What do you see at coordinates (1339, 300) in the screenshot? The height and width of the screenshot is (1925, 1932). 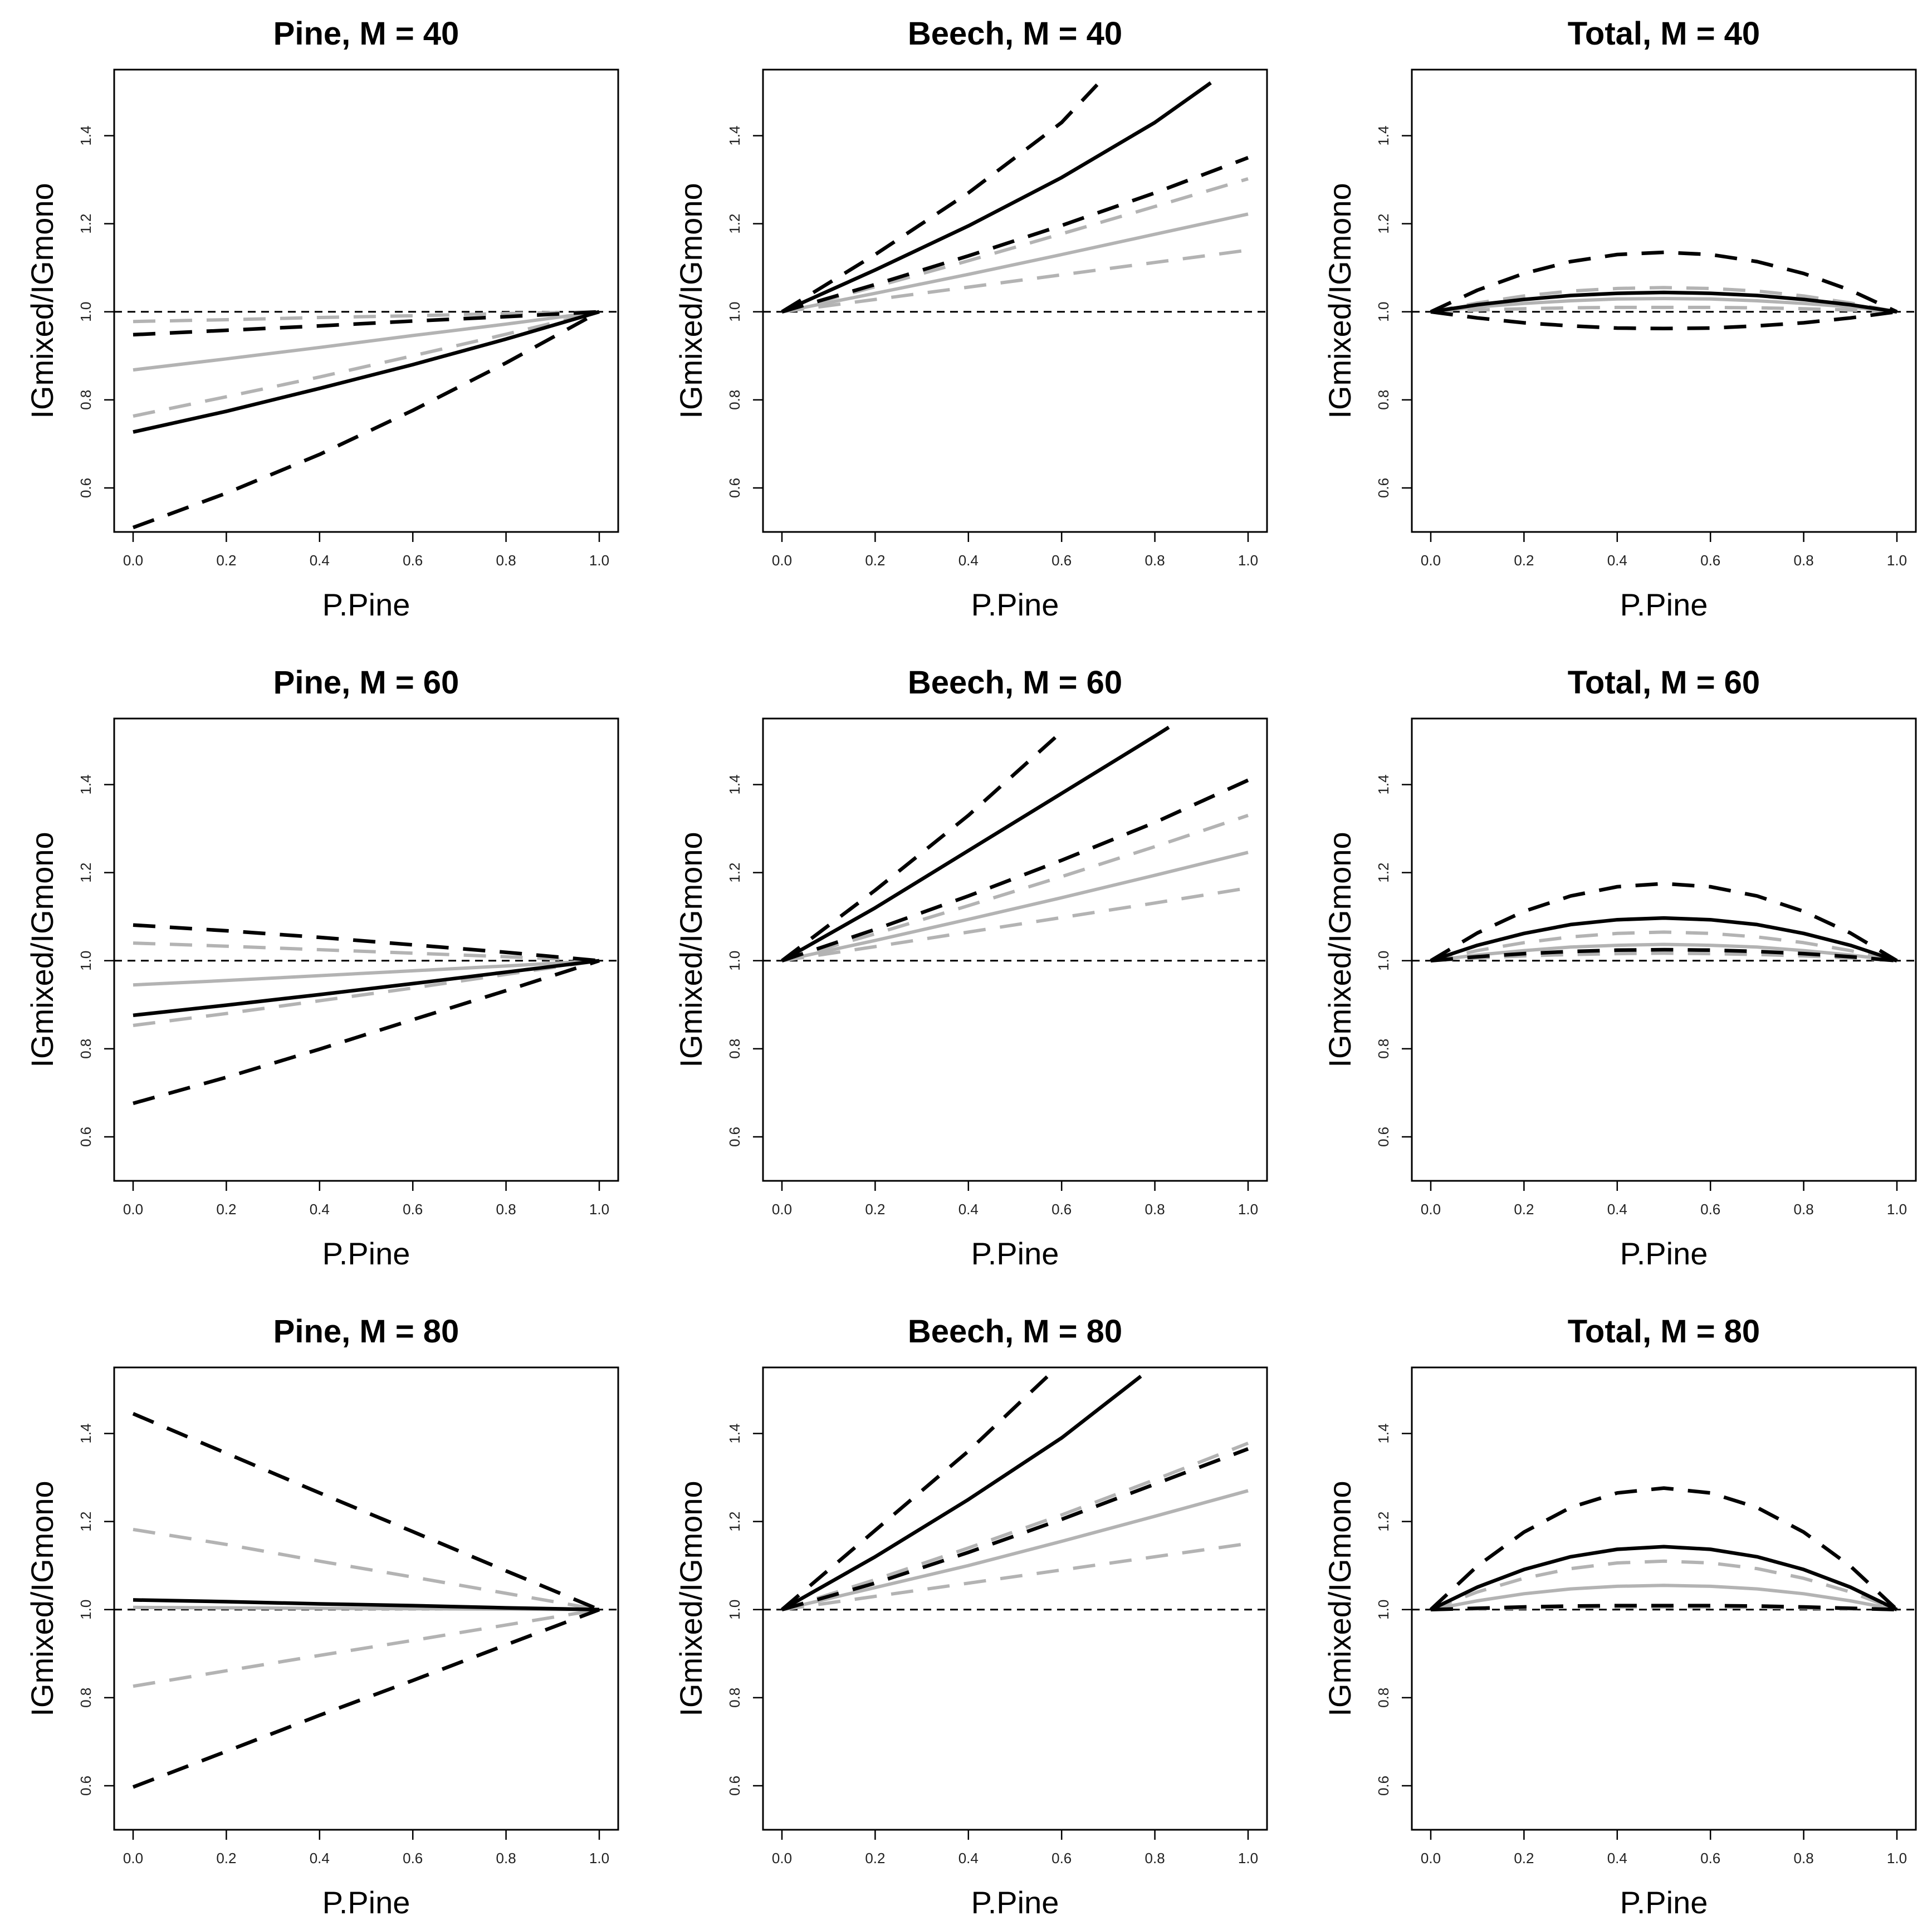 I see `panel-3-ylabel: IGmixed/IGmono` at bounding box center [1339, 300].